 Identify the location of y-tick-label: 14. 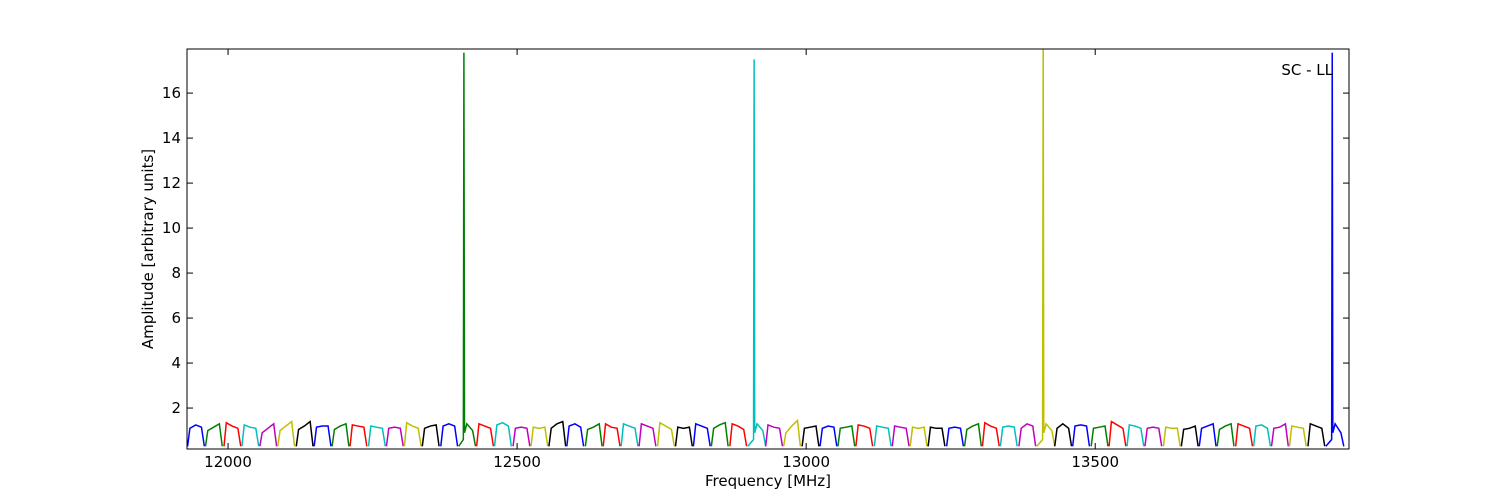
(171, 138).